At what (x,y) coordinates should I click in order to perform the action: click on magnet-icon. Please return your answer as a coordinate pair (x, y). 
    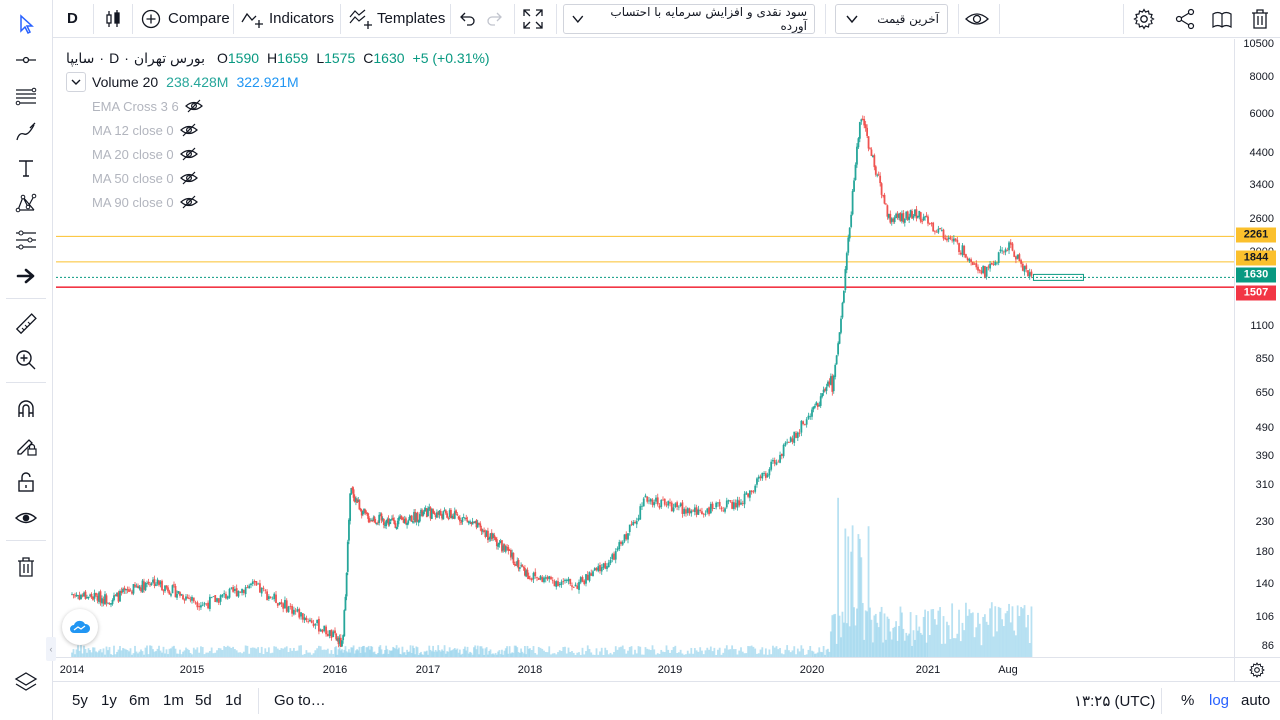
    Looking at the image, I should click on (26, 409).